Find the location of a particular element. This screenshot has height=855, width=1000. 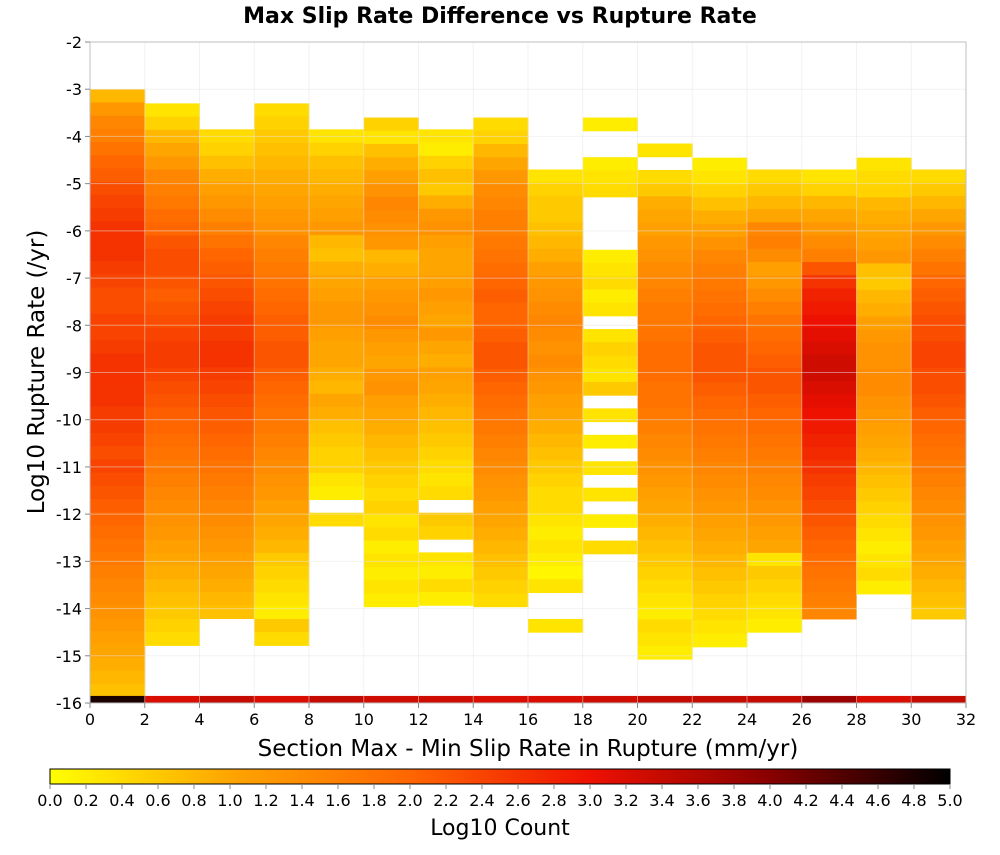

y-tick-label: -11 is located at coordinates (69, 467).